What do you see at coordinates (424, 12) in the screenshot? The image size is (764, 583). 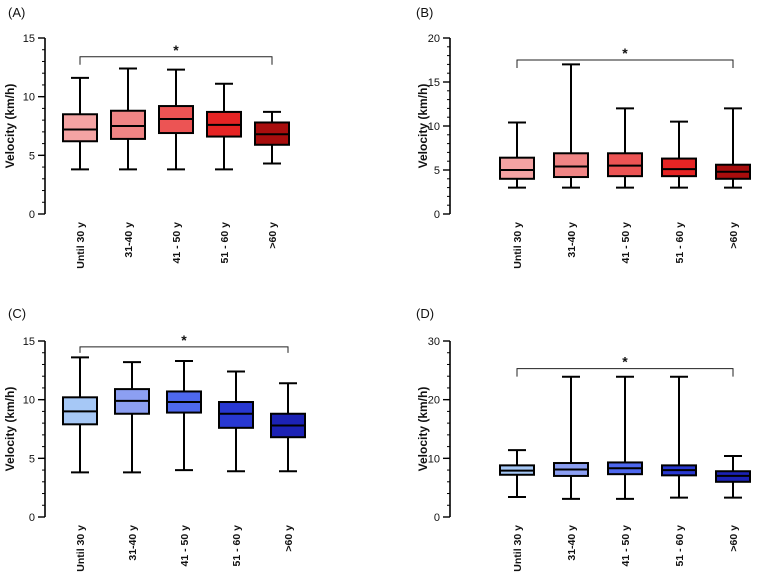 I see `panel-label: (B)` at bounding box center [424, 12].